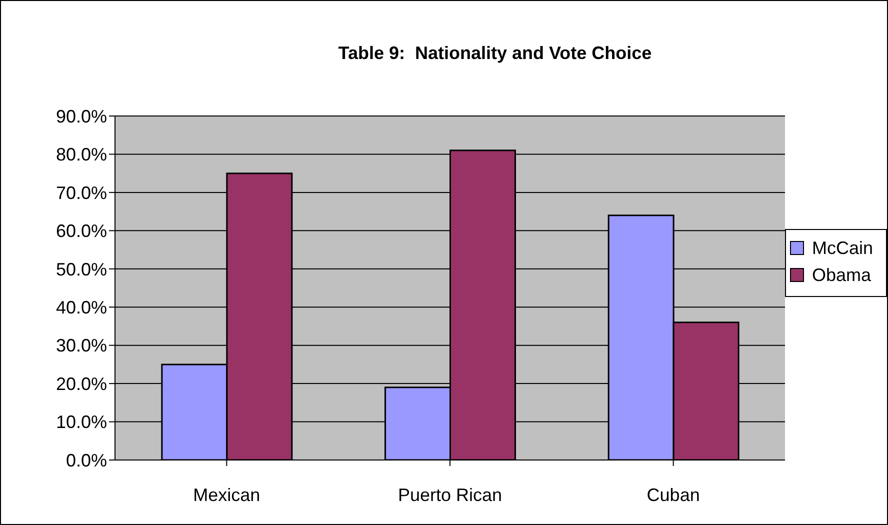 This screenshot has height=525, width=888. I want to click on x-tick-label: Cuban, so click(673, 494).